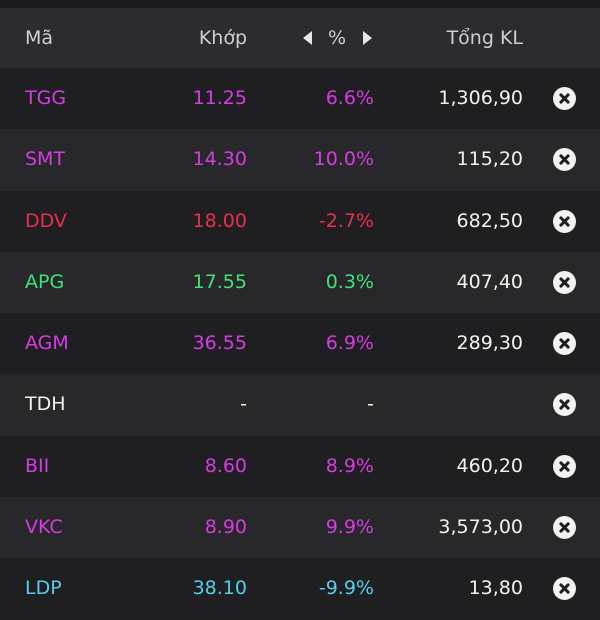 This screenshot has height=620, width=600. Describe the element at coordinates (225, 527) in the screenshot. I see `row-price: 8.90` at that location.